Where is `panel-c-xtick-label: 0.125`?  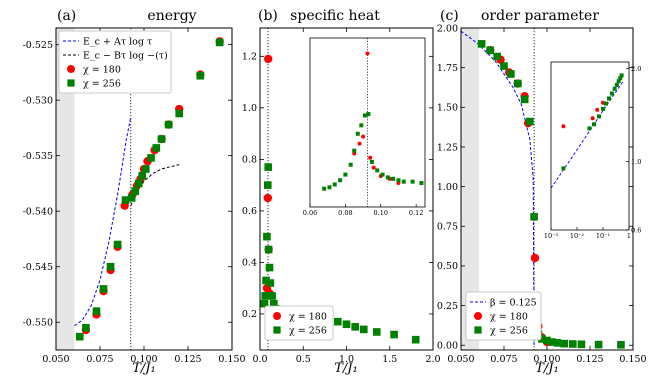
panel-c-xtick-label: 0.125 is located at coordinates (589, 359).